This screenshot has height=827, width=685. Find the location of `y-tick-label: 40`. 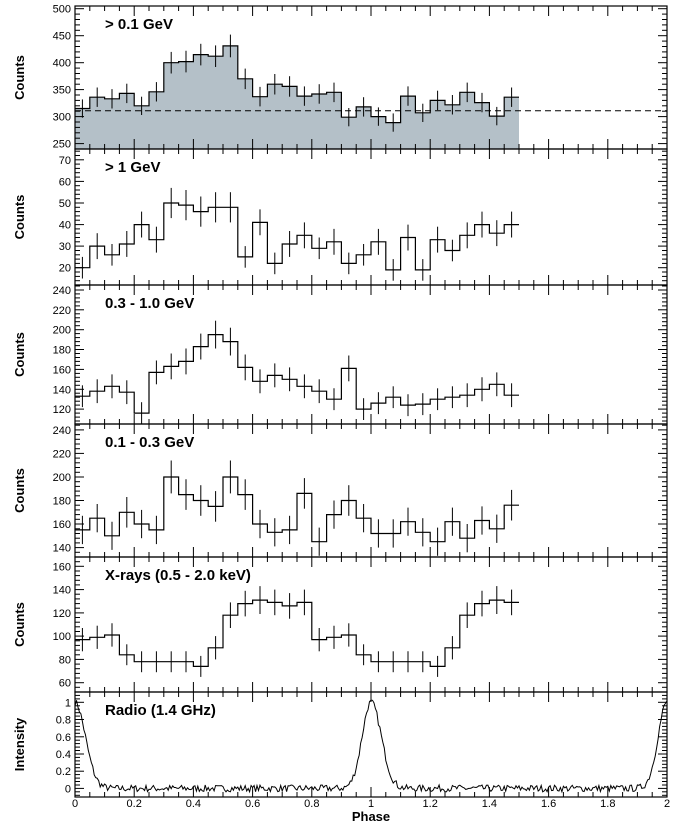

y-tick-label: 40 is located at coordinates (65, 226).